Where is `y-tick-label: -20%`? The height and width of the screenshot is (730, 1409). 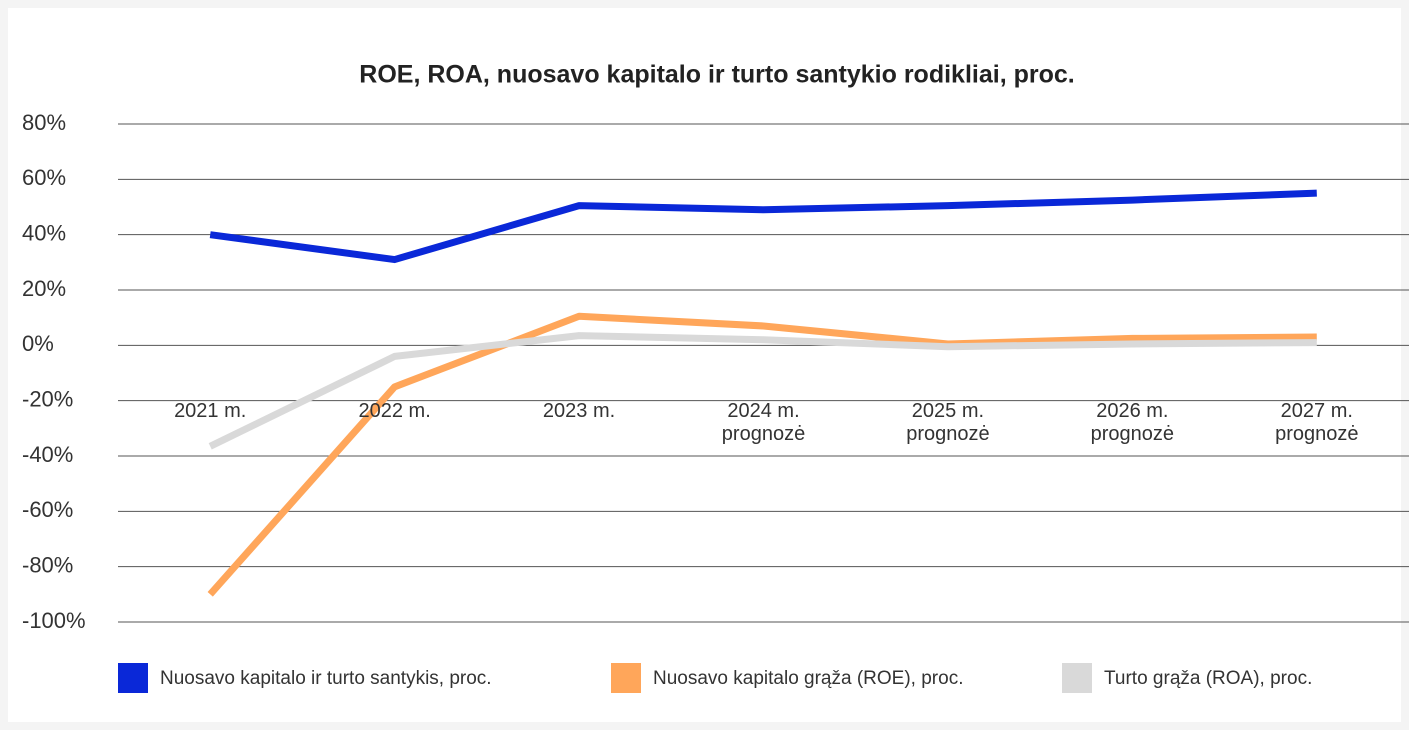
y-tick-label: -20% is located at coordinates (47, 398).